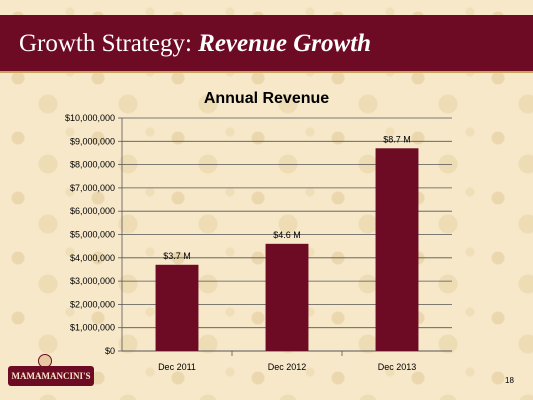 Image resolution: width=533 pixels, height=400 pixels. I want to click on y-tick-label: $8,000,000, so click(92, 165).